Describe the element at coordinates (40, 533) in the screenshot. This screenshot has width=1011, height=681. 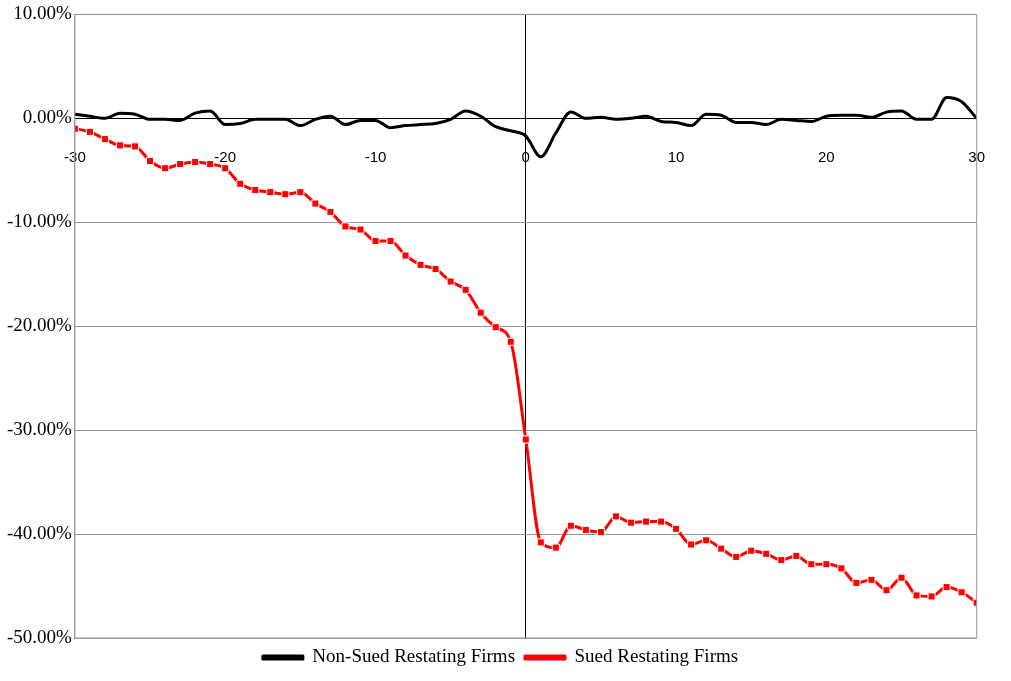
I see `y-tick-label: -40.00%` at that location.